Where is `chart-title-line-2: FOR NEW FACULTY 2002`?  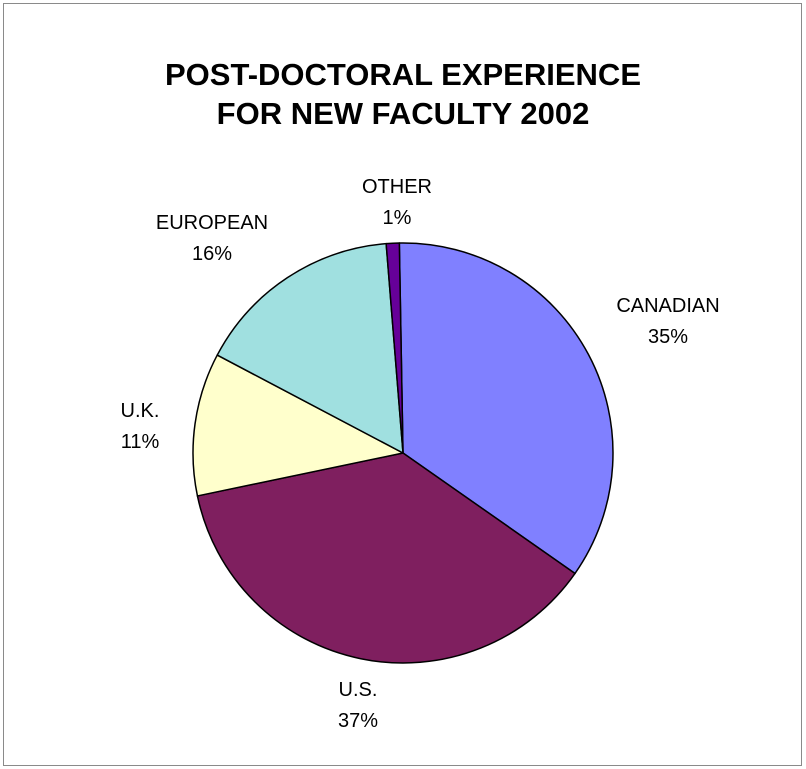
chart-title-line-2: FOR NEW FACULTY 2002 is located at coordinates (403, 113).